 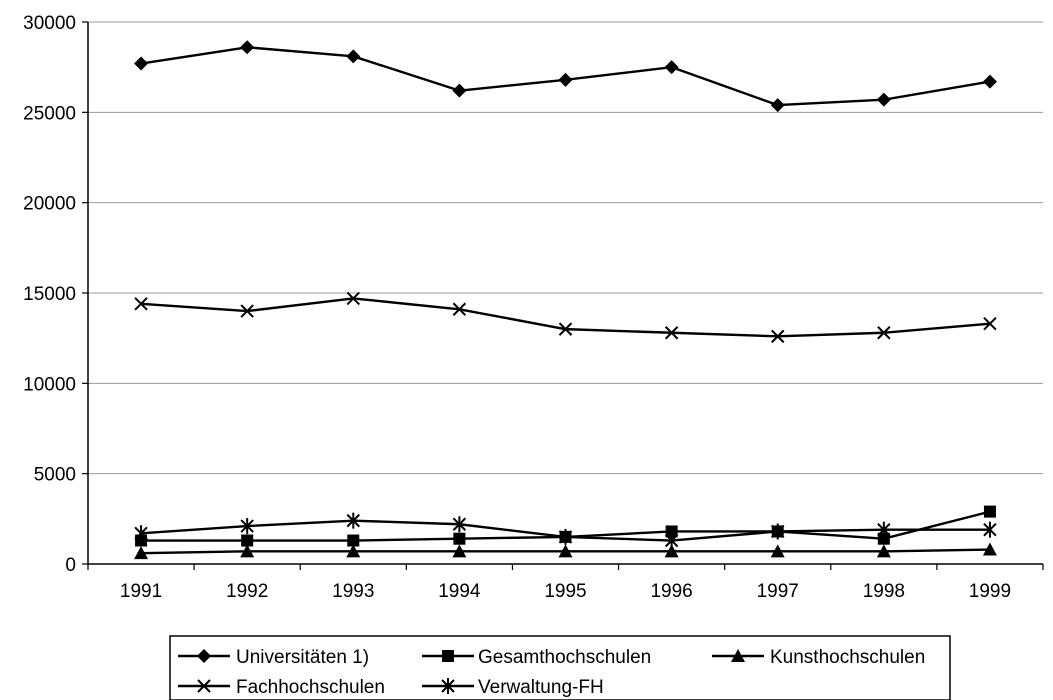 I want to click on legend-entry: Verwaltung-FH, so click(x=513, y=687).